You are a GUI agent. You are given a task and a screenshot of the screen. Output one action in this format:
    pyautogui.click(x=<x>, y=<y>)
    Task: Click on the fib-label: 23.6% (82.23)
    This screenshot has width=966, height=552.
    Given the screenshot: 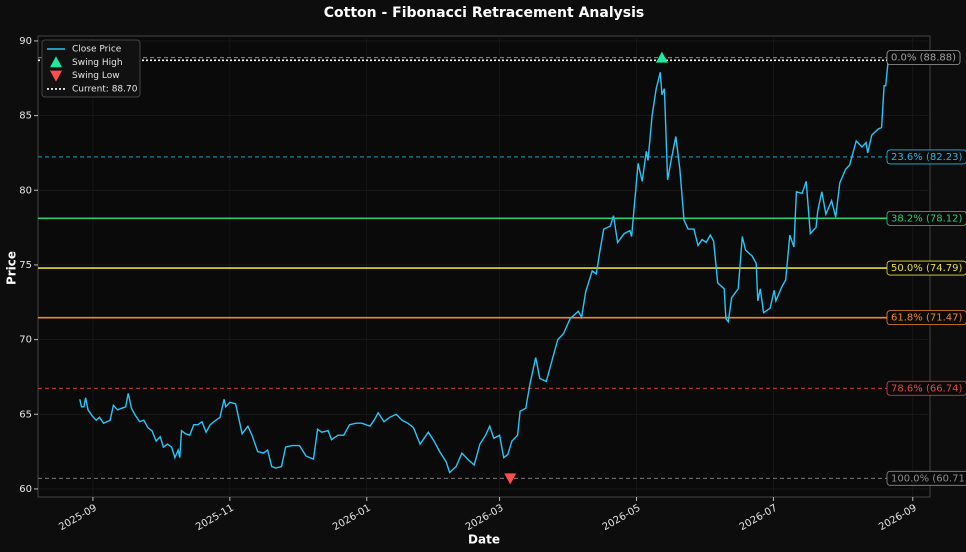 What is the action you would take?
    pyautogui.click(x=926, y=157)
    